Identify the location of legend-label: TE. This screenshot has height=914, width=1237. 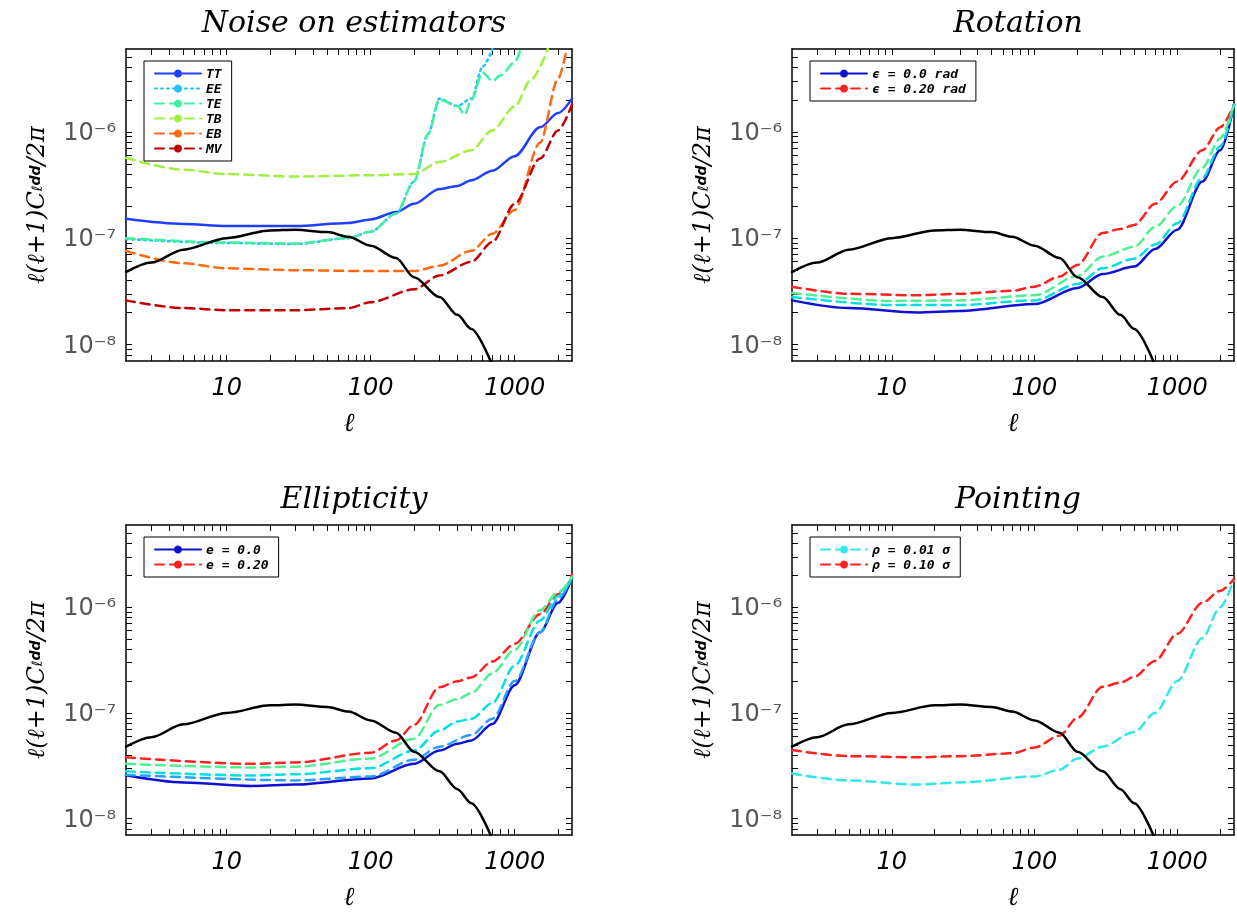
(214, 103).